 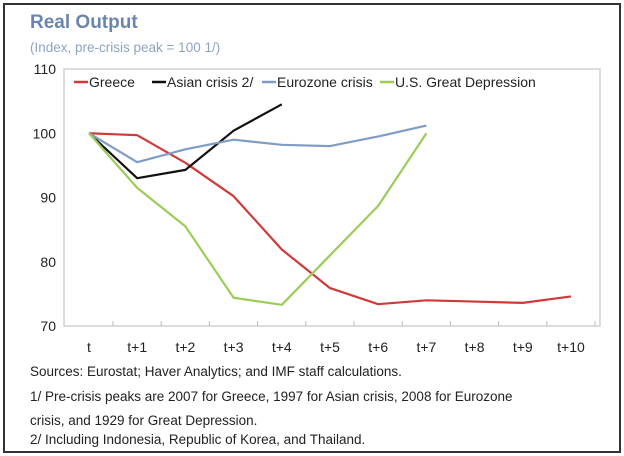 I want to click on y-tick-label: 80, so click(x=48, y=262).